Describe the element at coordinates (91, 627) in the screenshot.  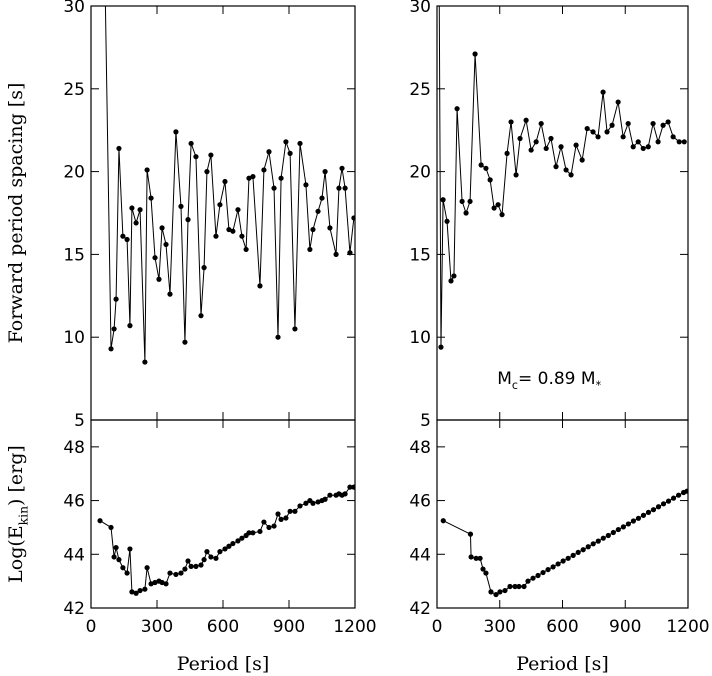
I see `x-tick-label: 0` at that location.